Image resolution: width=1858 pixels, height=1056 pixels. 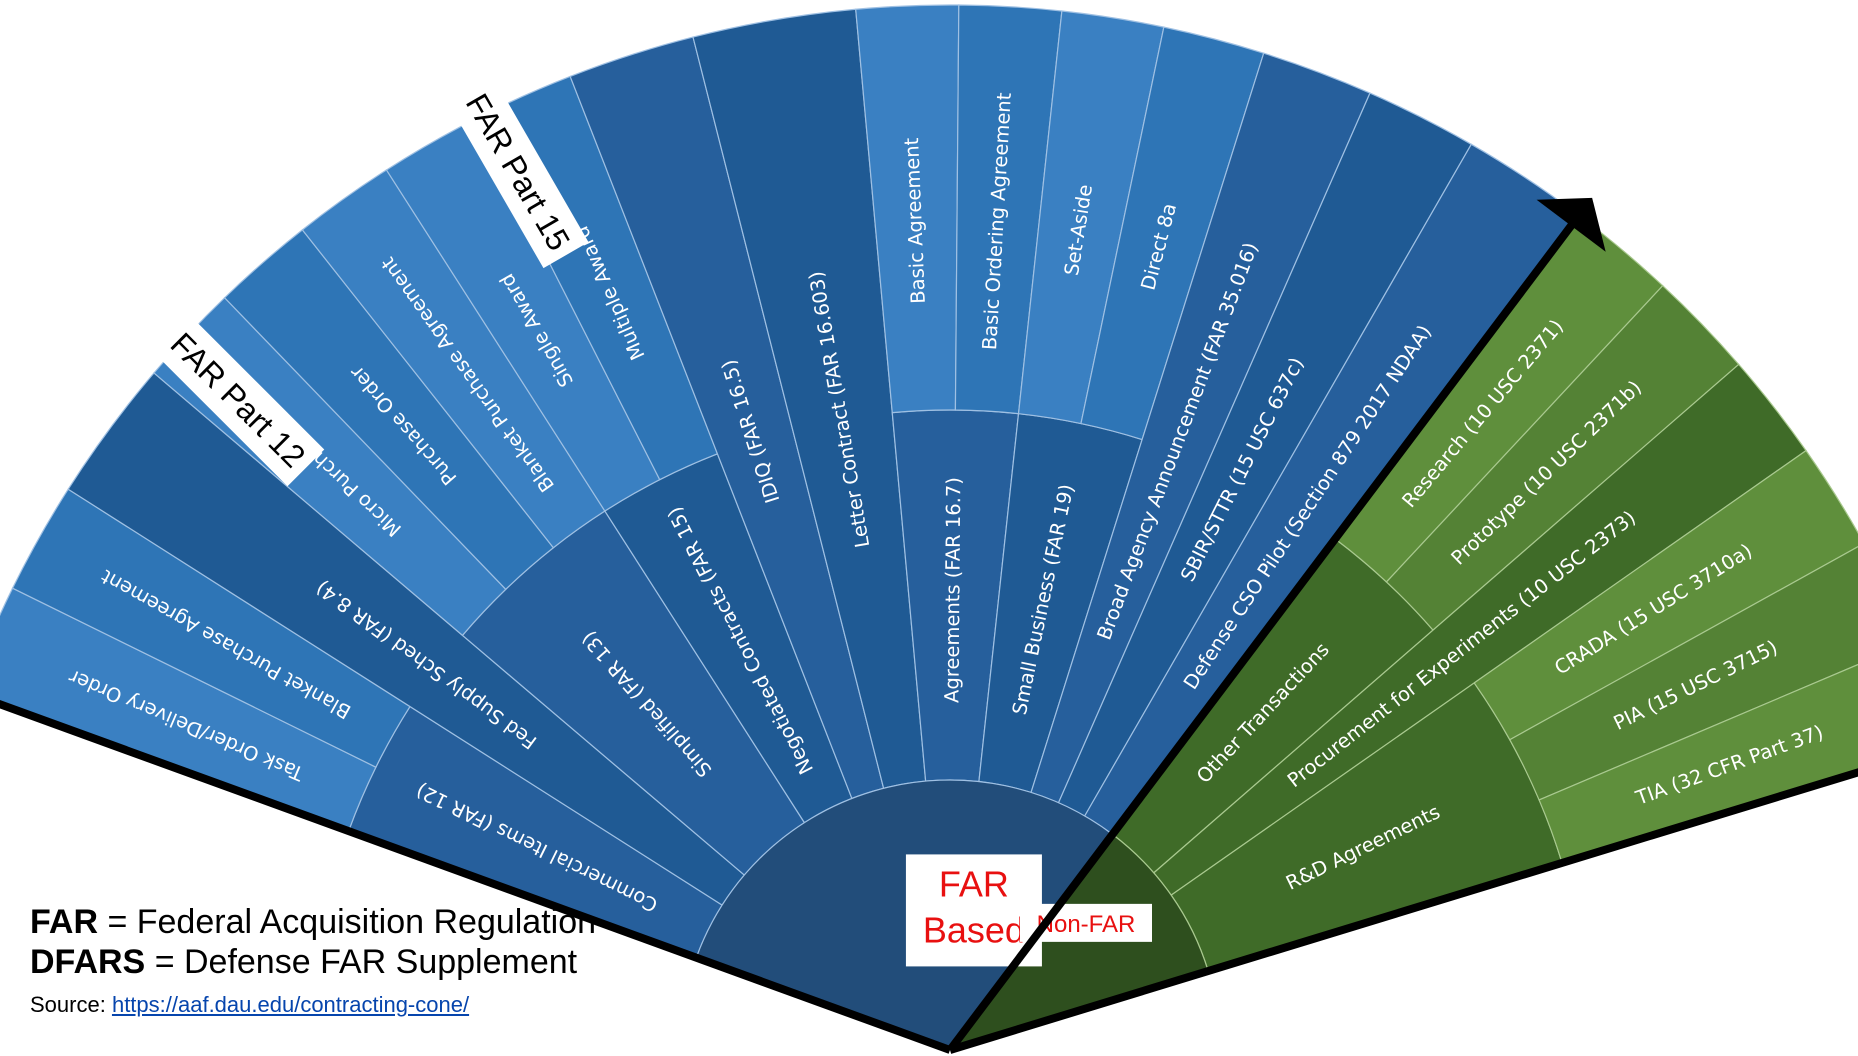 I want to click on legend-dfars-term: DFARS, so click(x=88, y=962).